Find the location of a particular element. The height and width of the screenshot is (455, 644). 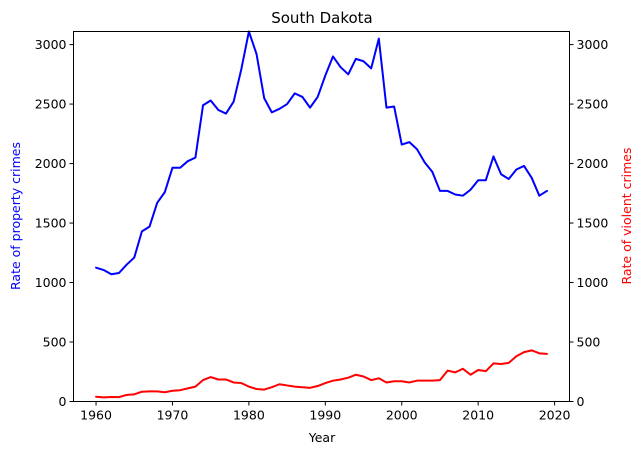

y-axis-right: 0 500 1000 1500 2000 2500 3000 is located at coordinates (589, 223).